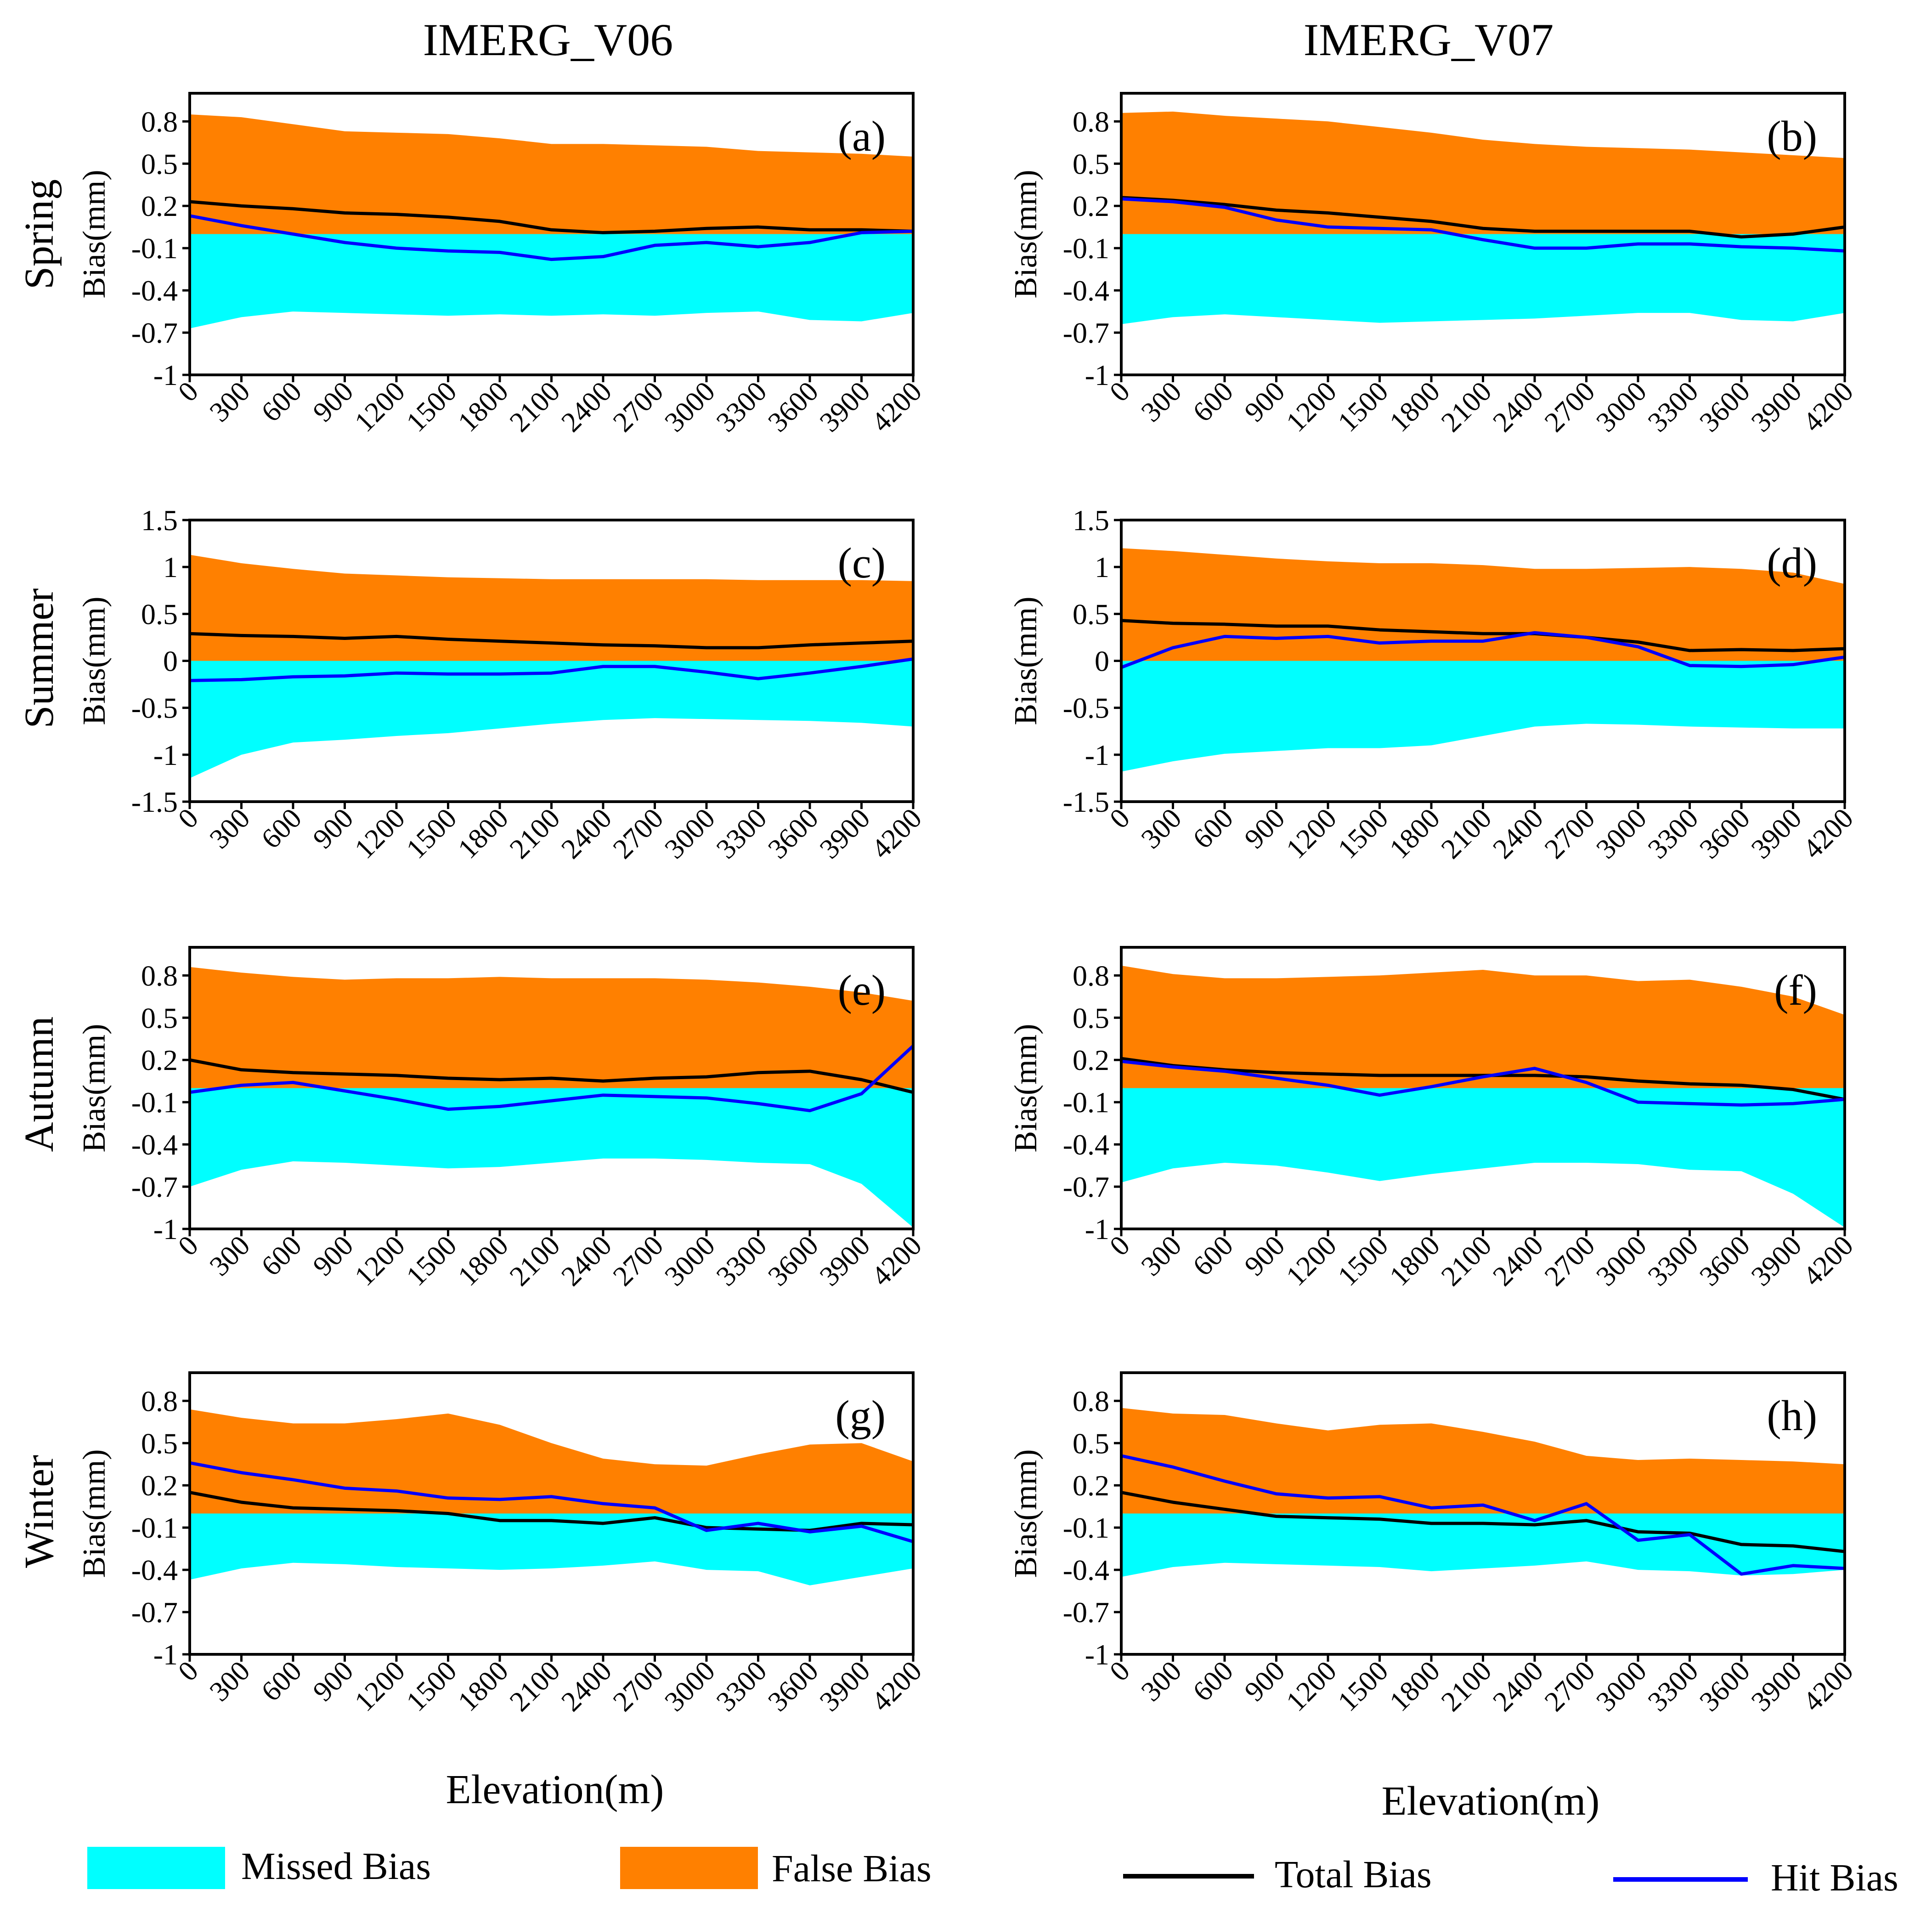 Image resolution: width=1932 pixels, height=1907 pixels. Describe the element at coordinates (1792, 136) in the screenshot. I see `panel-label: (b)` at that location.